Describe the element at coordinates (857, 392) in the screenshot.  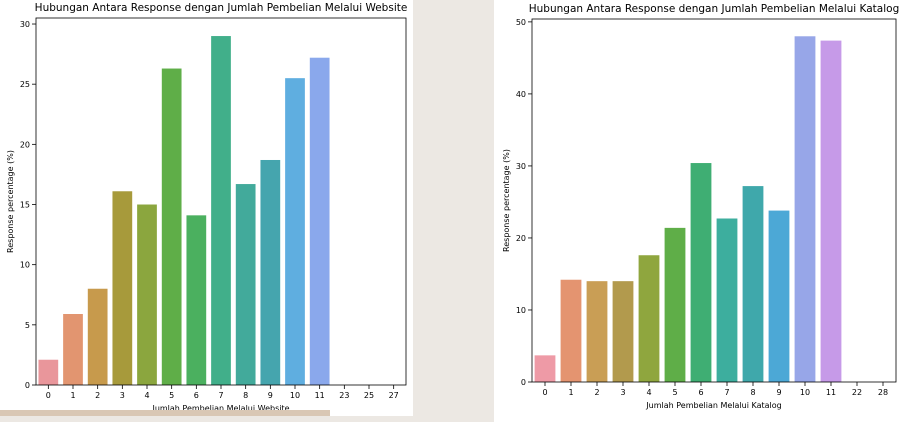
I see `x-tick-label-22: 22` at that location.